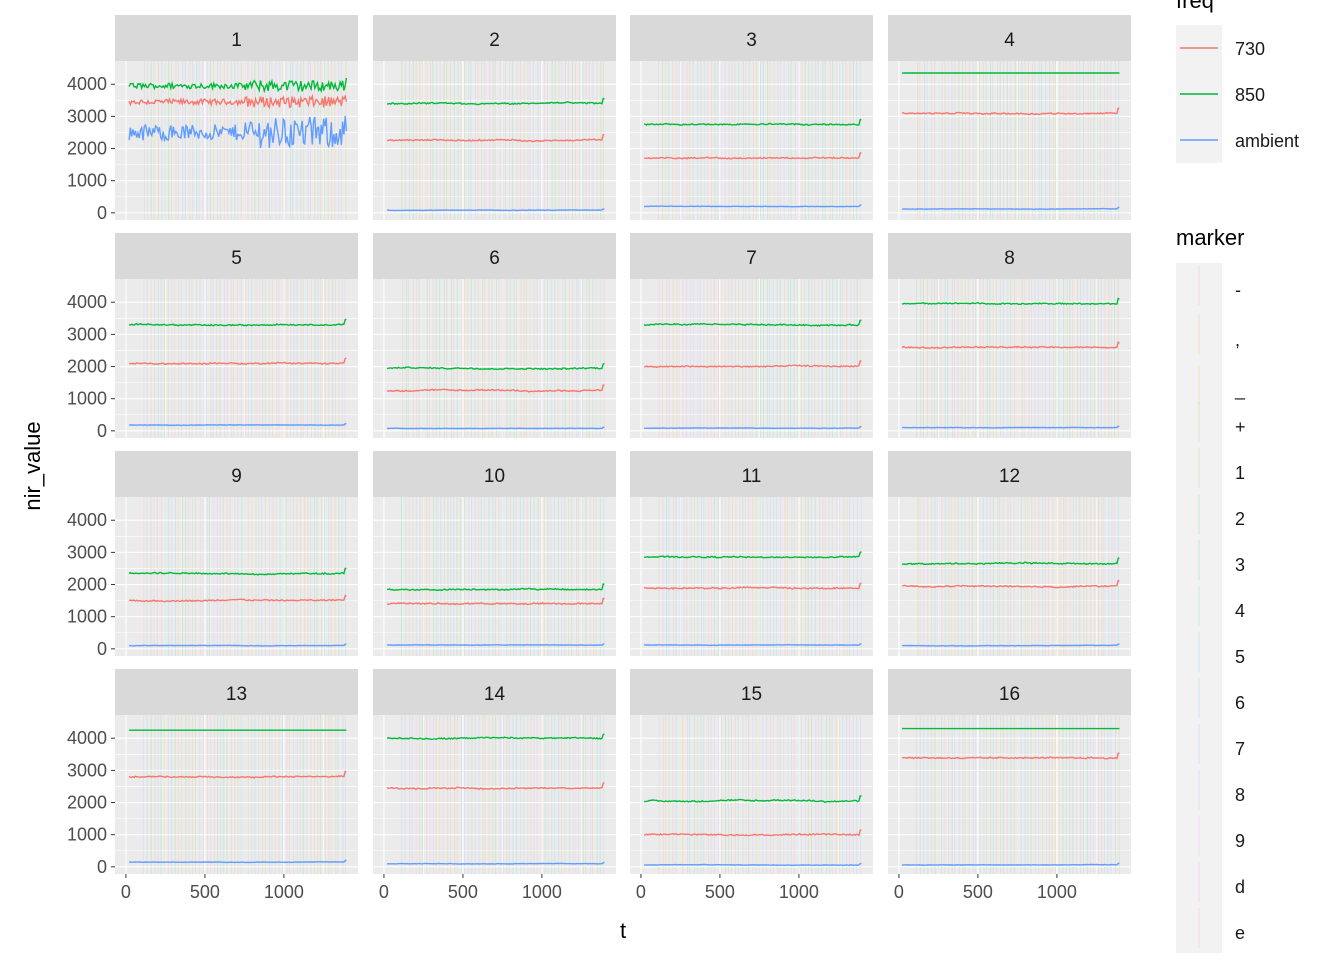 This screenshot has width=1344, height=960. What do you see at coordinates (1240, 841) in the screenshot?
I see `legend-marker-label: 9` at bounding box center [1240, 841].